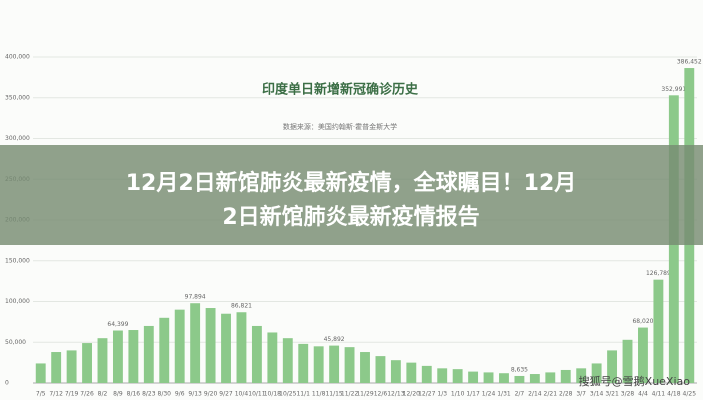  I want to click on headline: 12月2日新馆肺炎最新疫情，全球瞩目！12月 2日新馆肺炎最新疫情报告, so click(351, 200).